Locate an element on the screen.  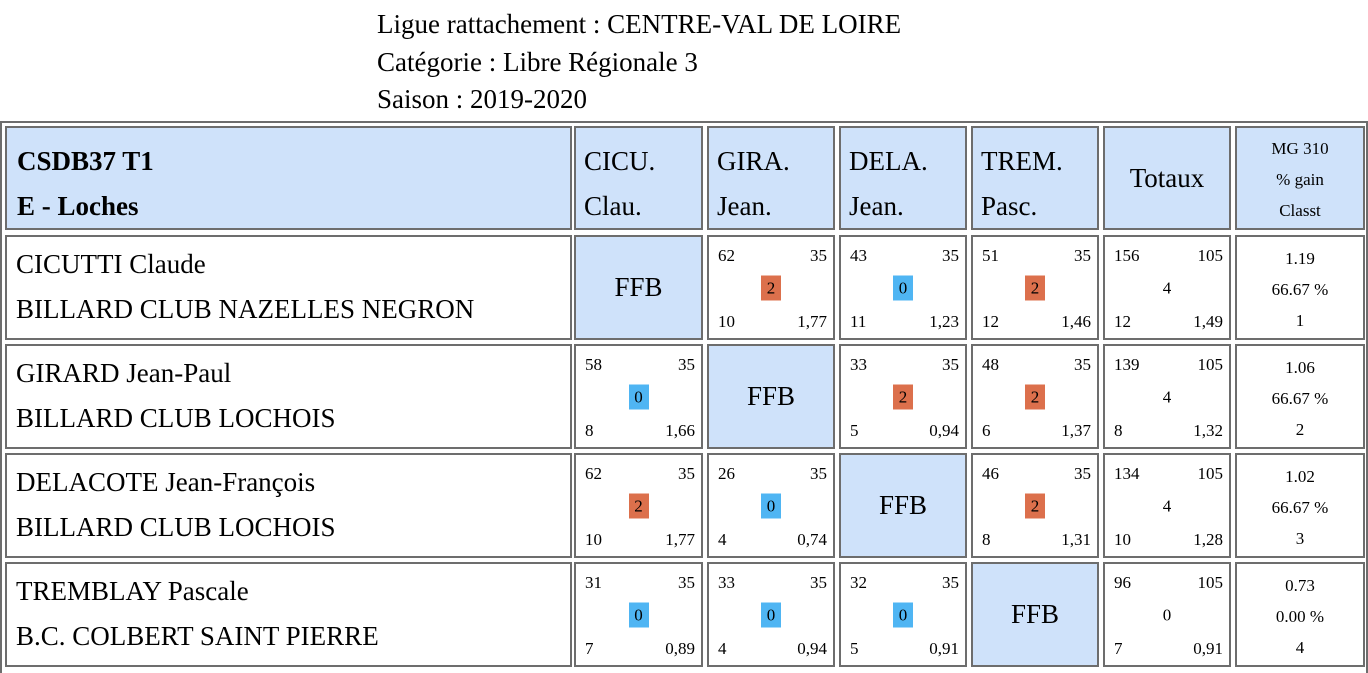
match-points-scored: 62 is located at coordinates (726, 255).